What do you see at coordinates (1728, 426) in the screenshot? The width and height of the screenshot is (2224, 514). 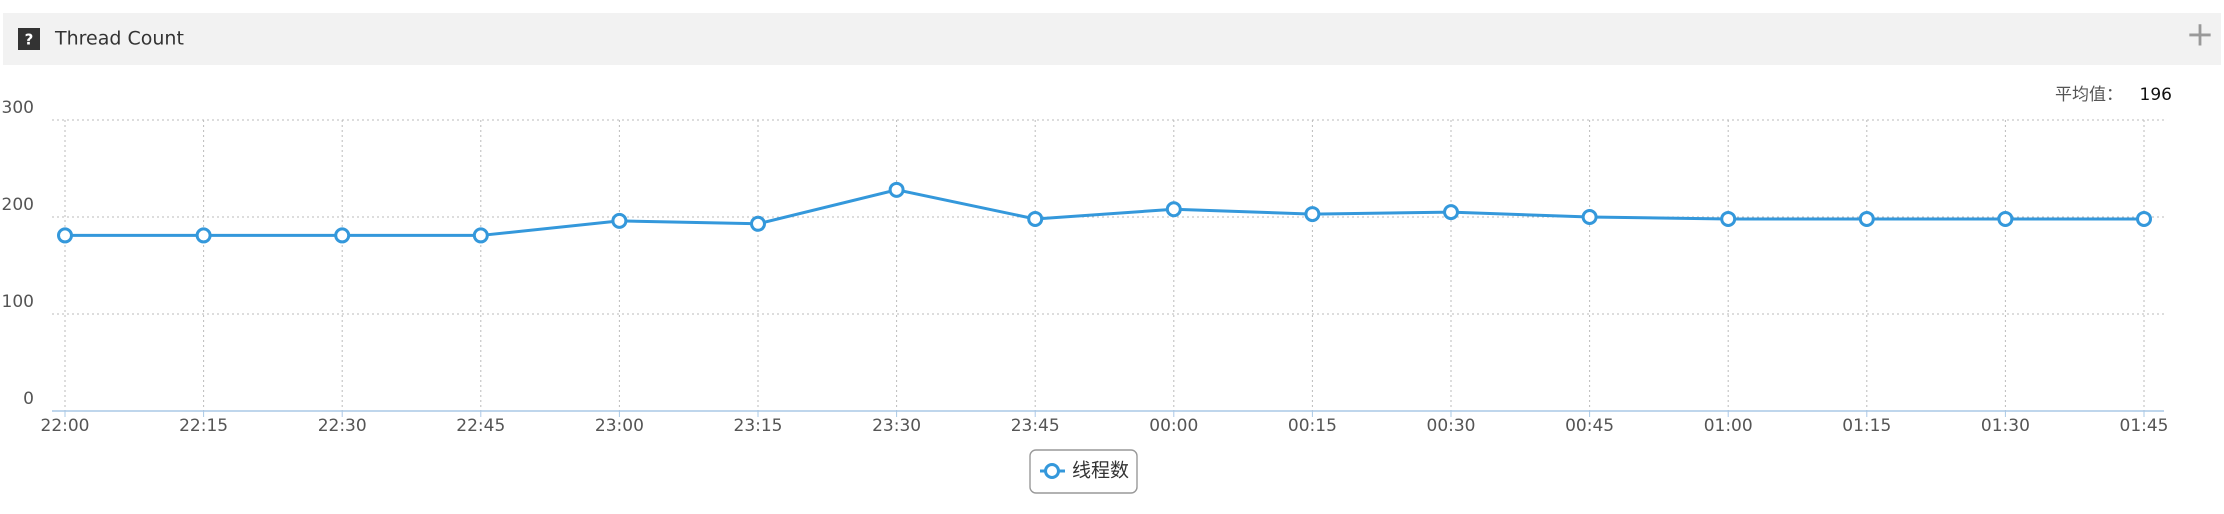 I see `x-tick-label: 01:00` at bounding box center [1728, 426].